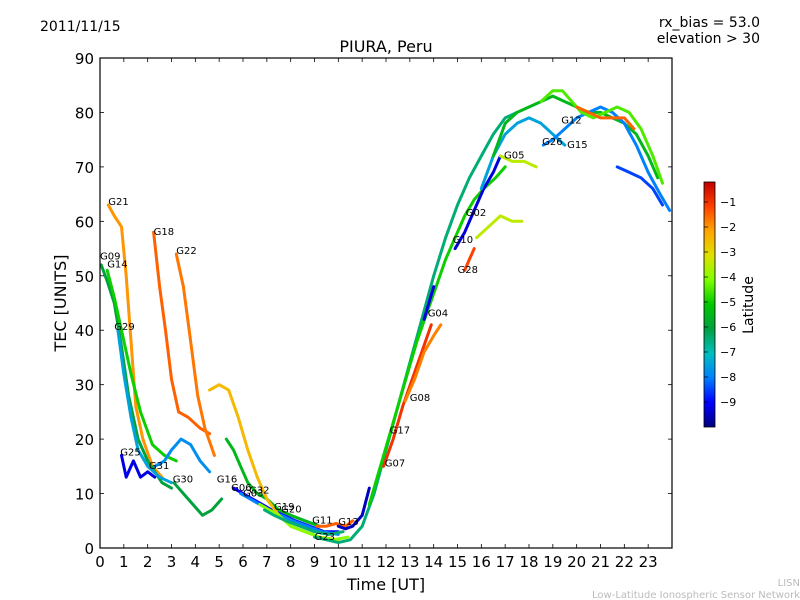  Describe the element at coordinates (438, 314) in the screenshot. I see `satellite-label-G04: G04` at that location.